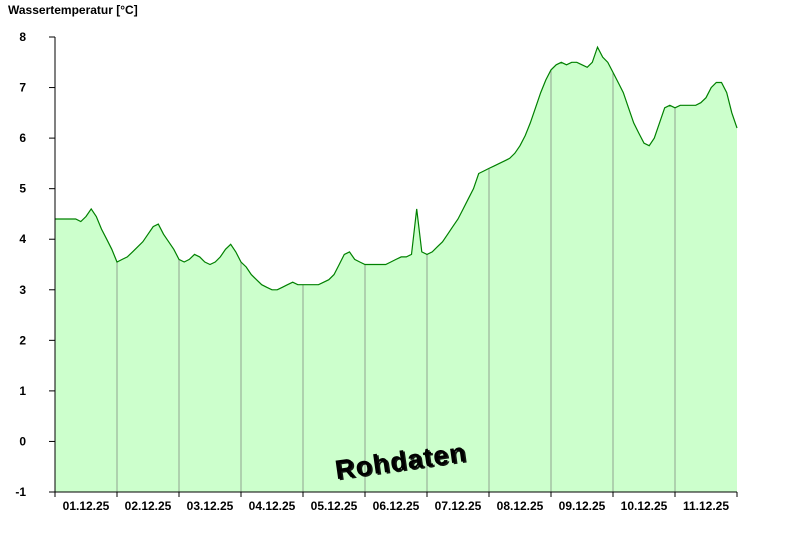 This screenshot has width=800, height=550. What do you see at coordinates (22, 37) in the screenshot?
I see `y-tick-label: 8` at bounding box center [22, 37].